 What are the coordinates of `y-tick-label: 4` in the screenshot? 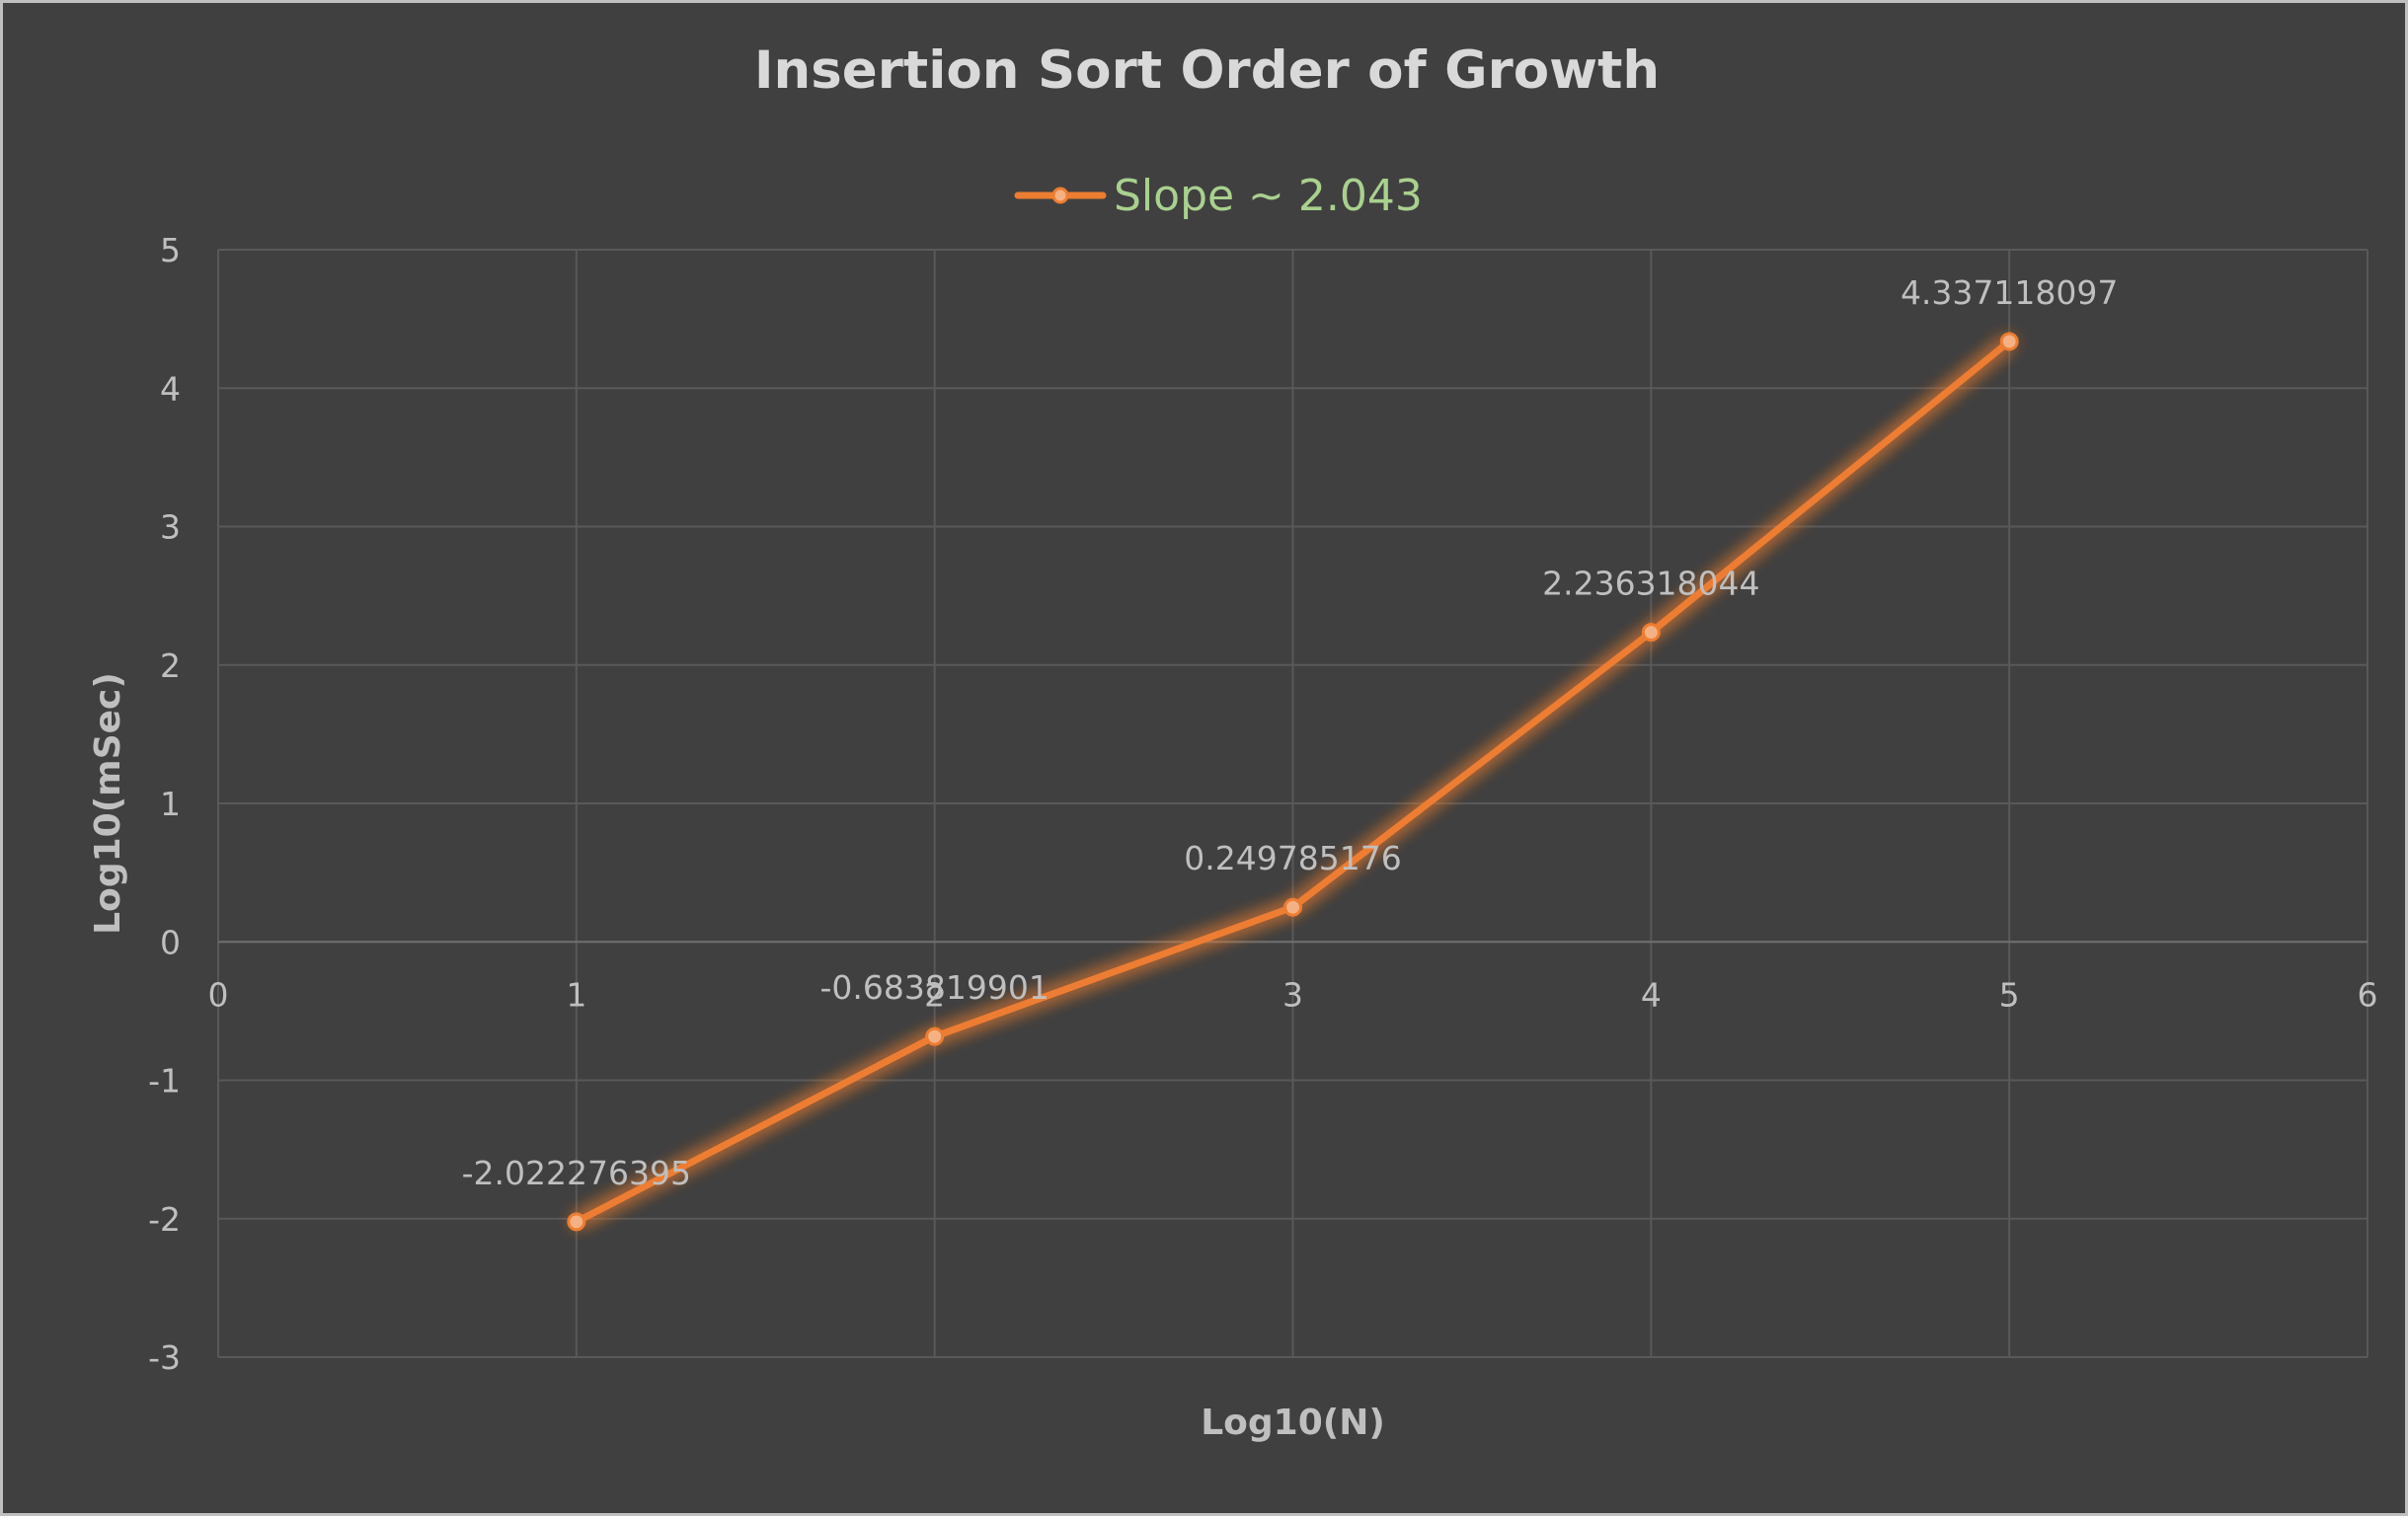 It's located at (170, 388).